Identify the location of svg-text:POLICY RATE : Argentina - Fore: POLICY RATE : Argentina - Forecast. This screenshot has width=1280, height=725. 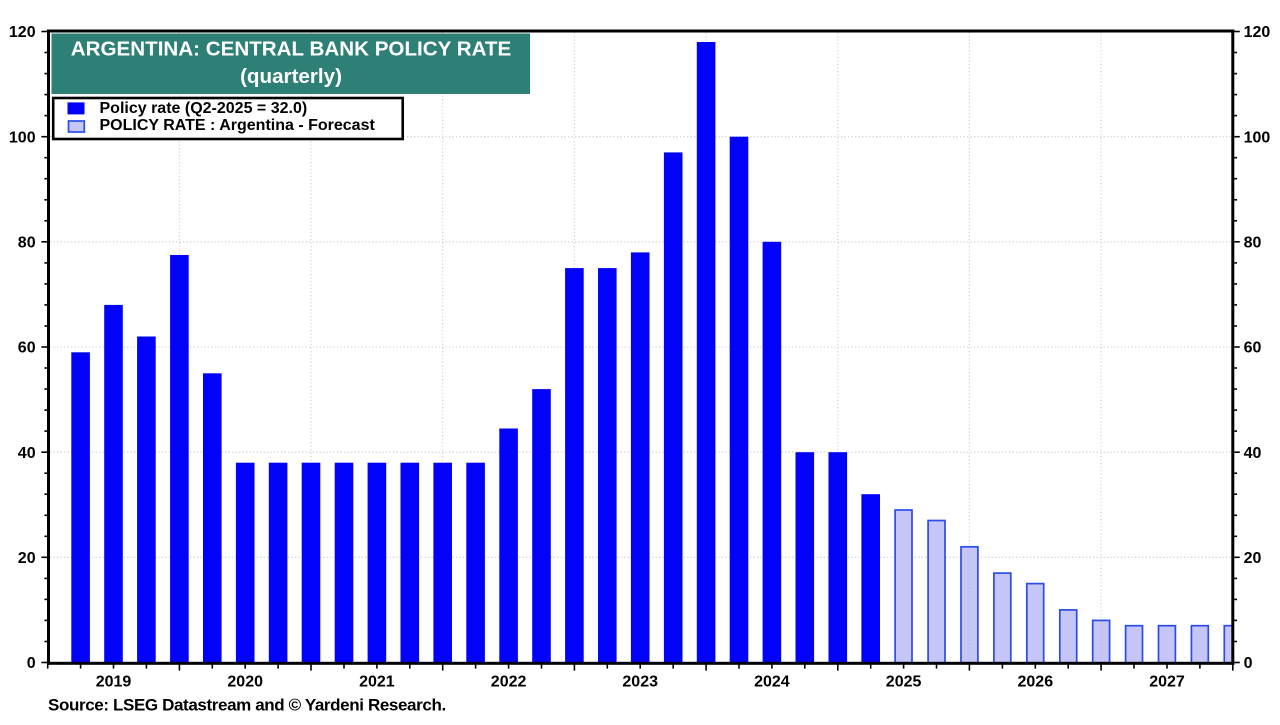
(238, 125).